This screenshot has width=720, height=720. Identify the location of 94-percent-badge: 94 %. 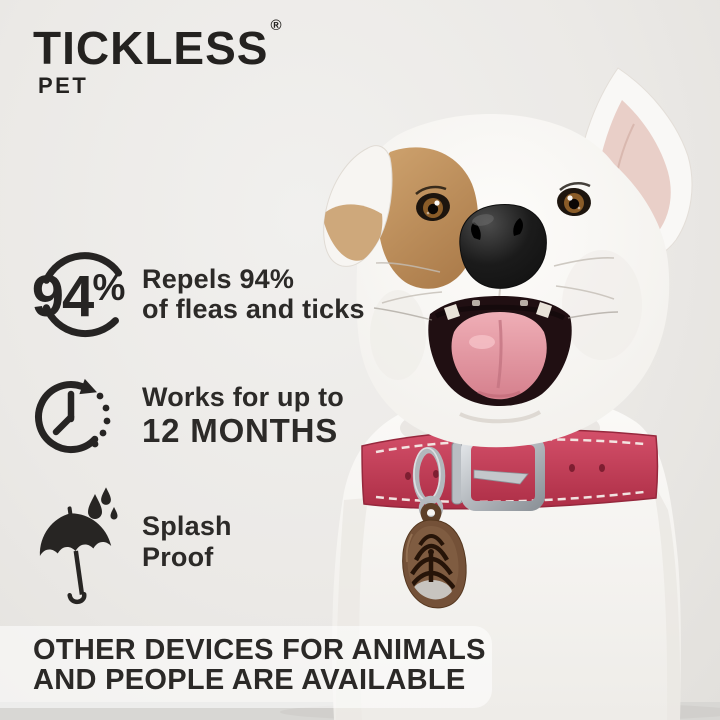
(82, 294).